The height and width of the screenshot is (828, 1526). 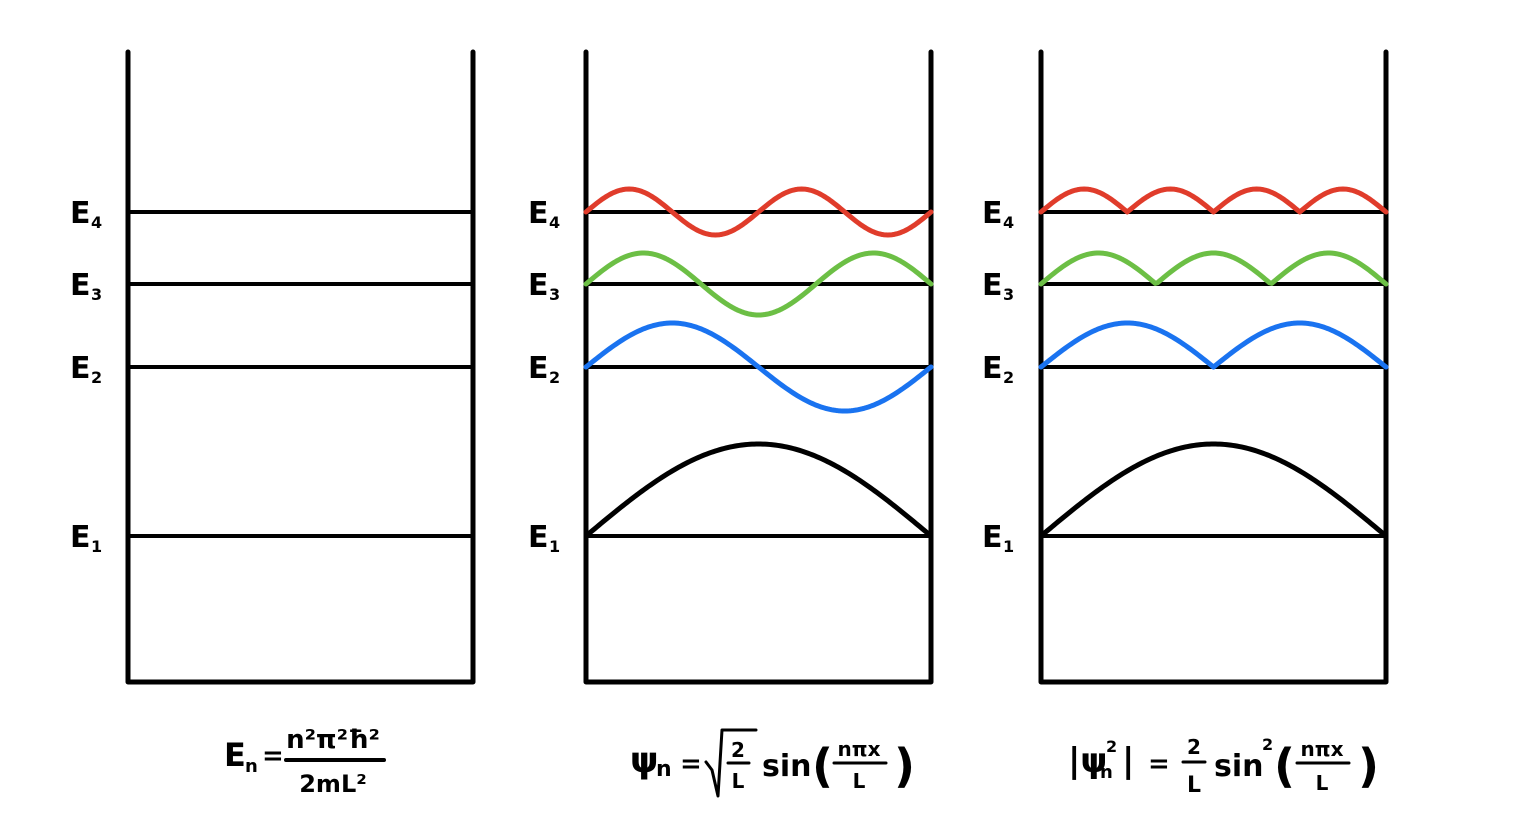 I want to click on probability-curves, so click(x=1213, y=362).